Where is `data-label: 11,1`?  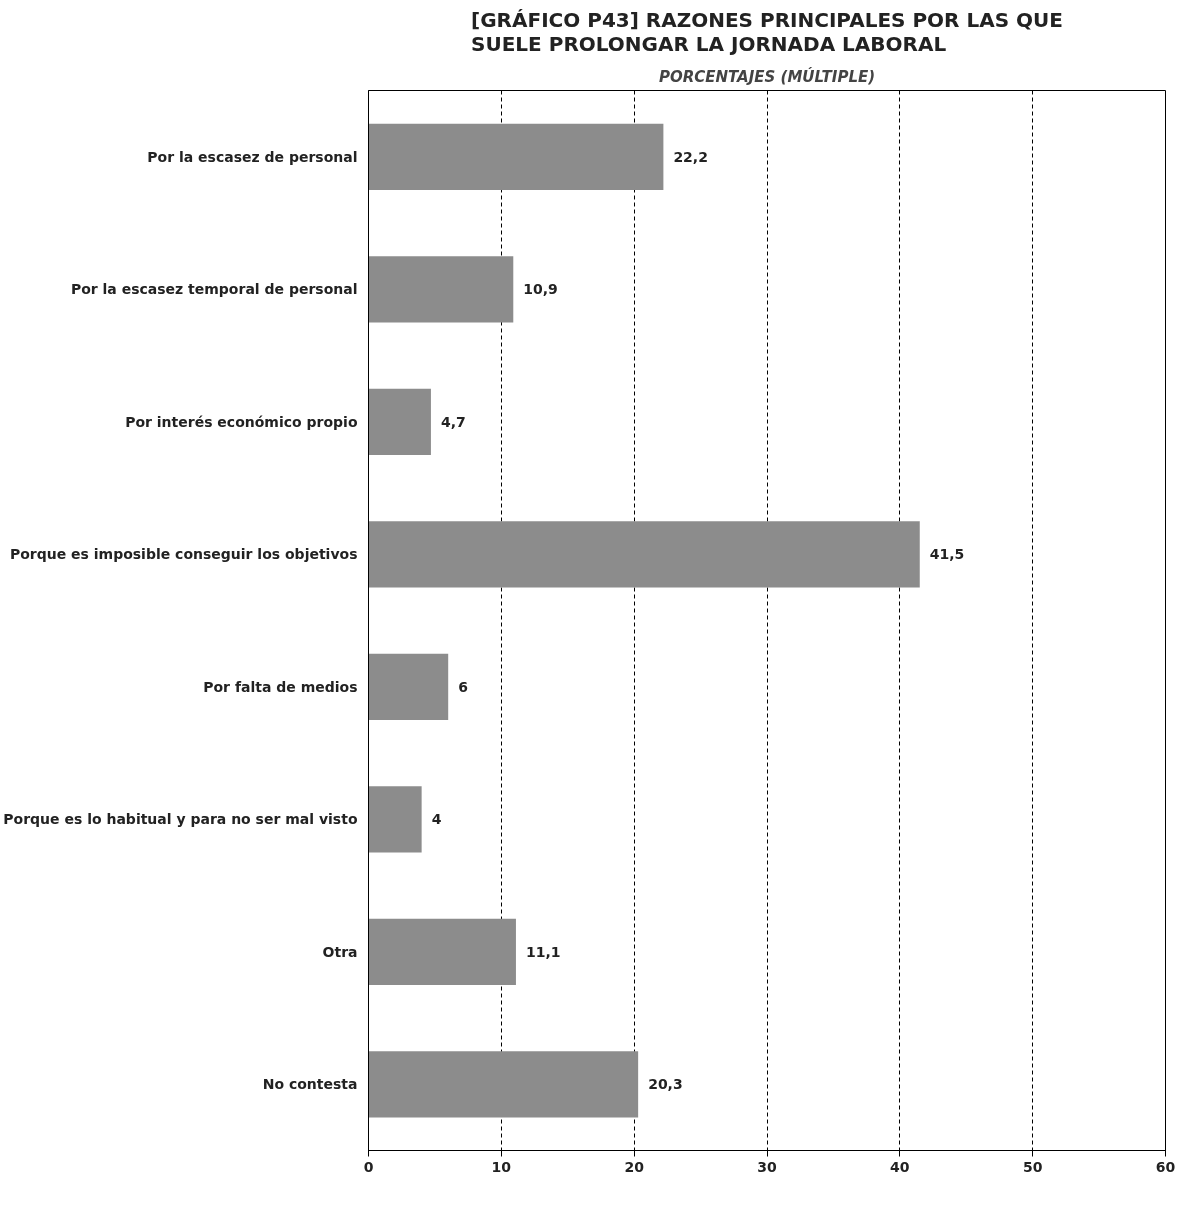
data-label: 11,1 is located at coordinates (543, 951).